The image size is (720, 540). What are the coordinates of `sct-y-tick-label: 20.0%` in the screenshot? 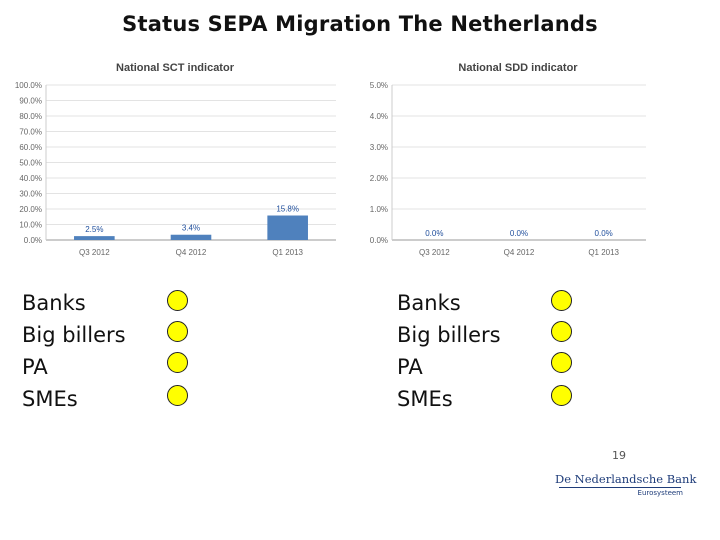 It's located at (30, 209).